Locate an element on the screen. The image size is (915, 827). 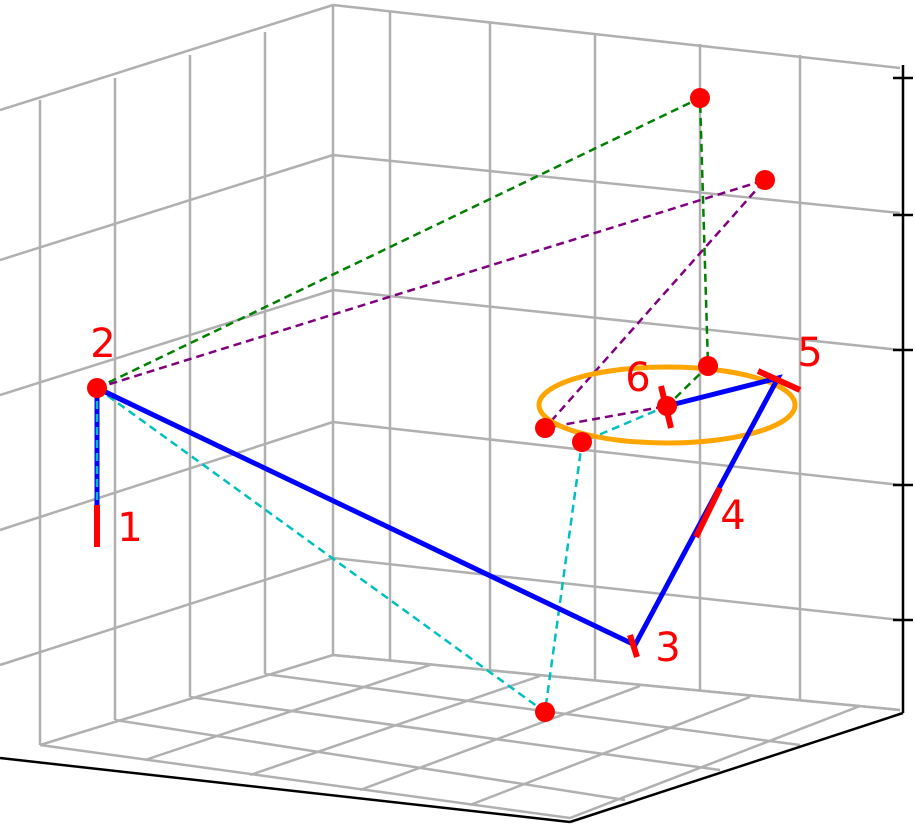
label: 3 is located at coordinates (667, 648).